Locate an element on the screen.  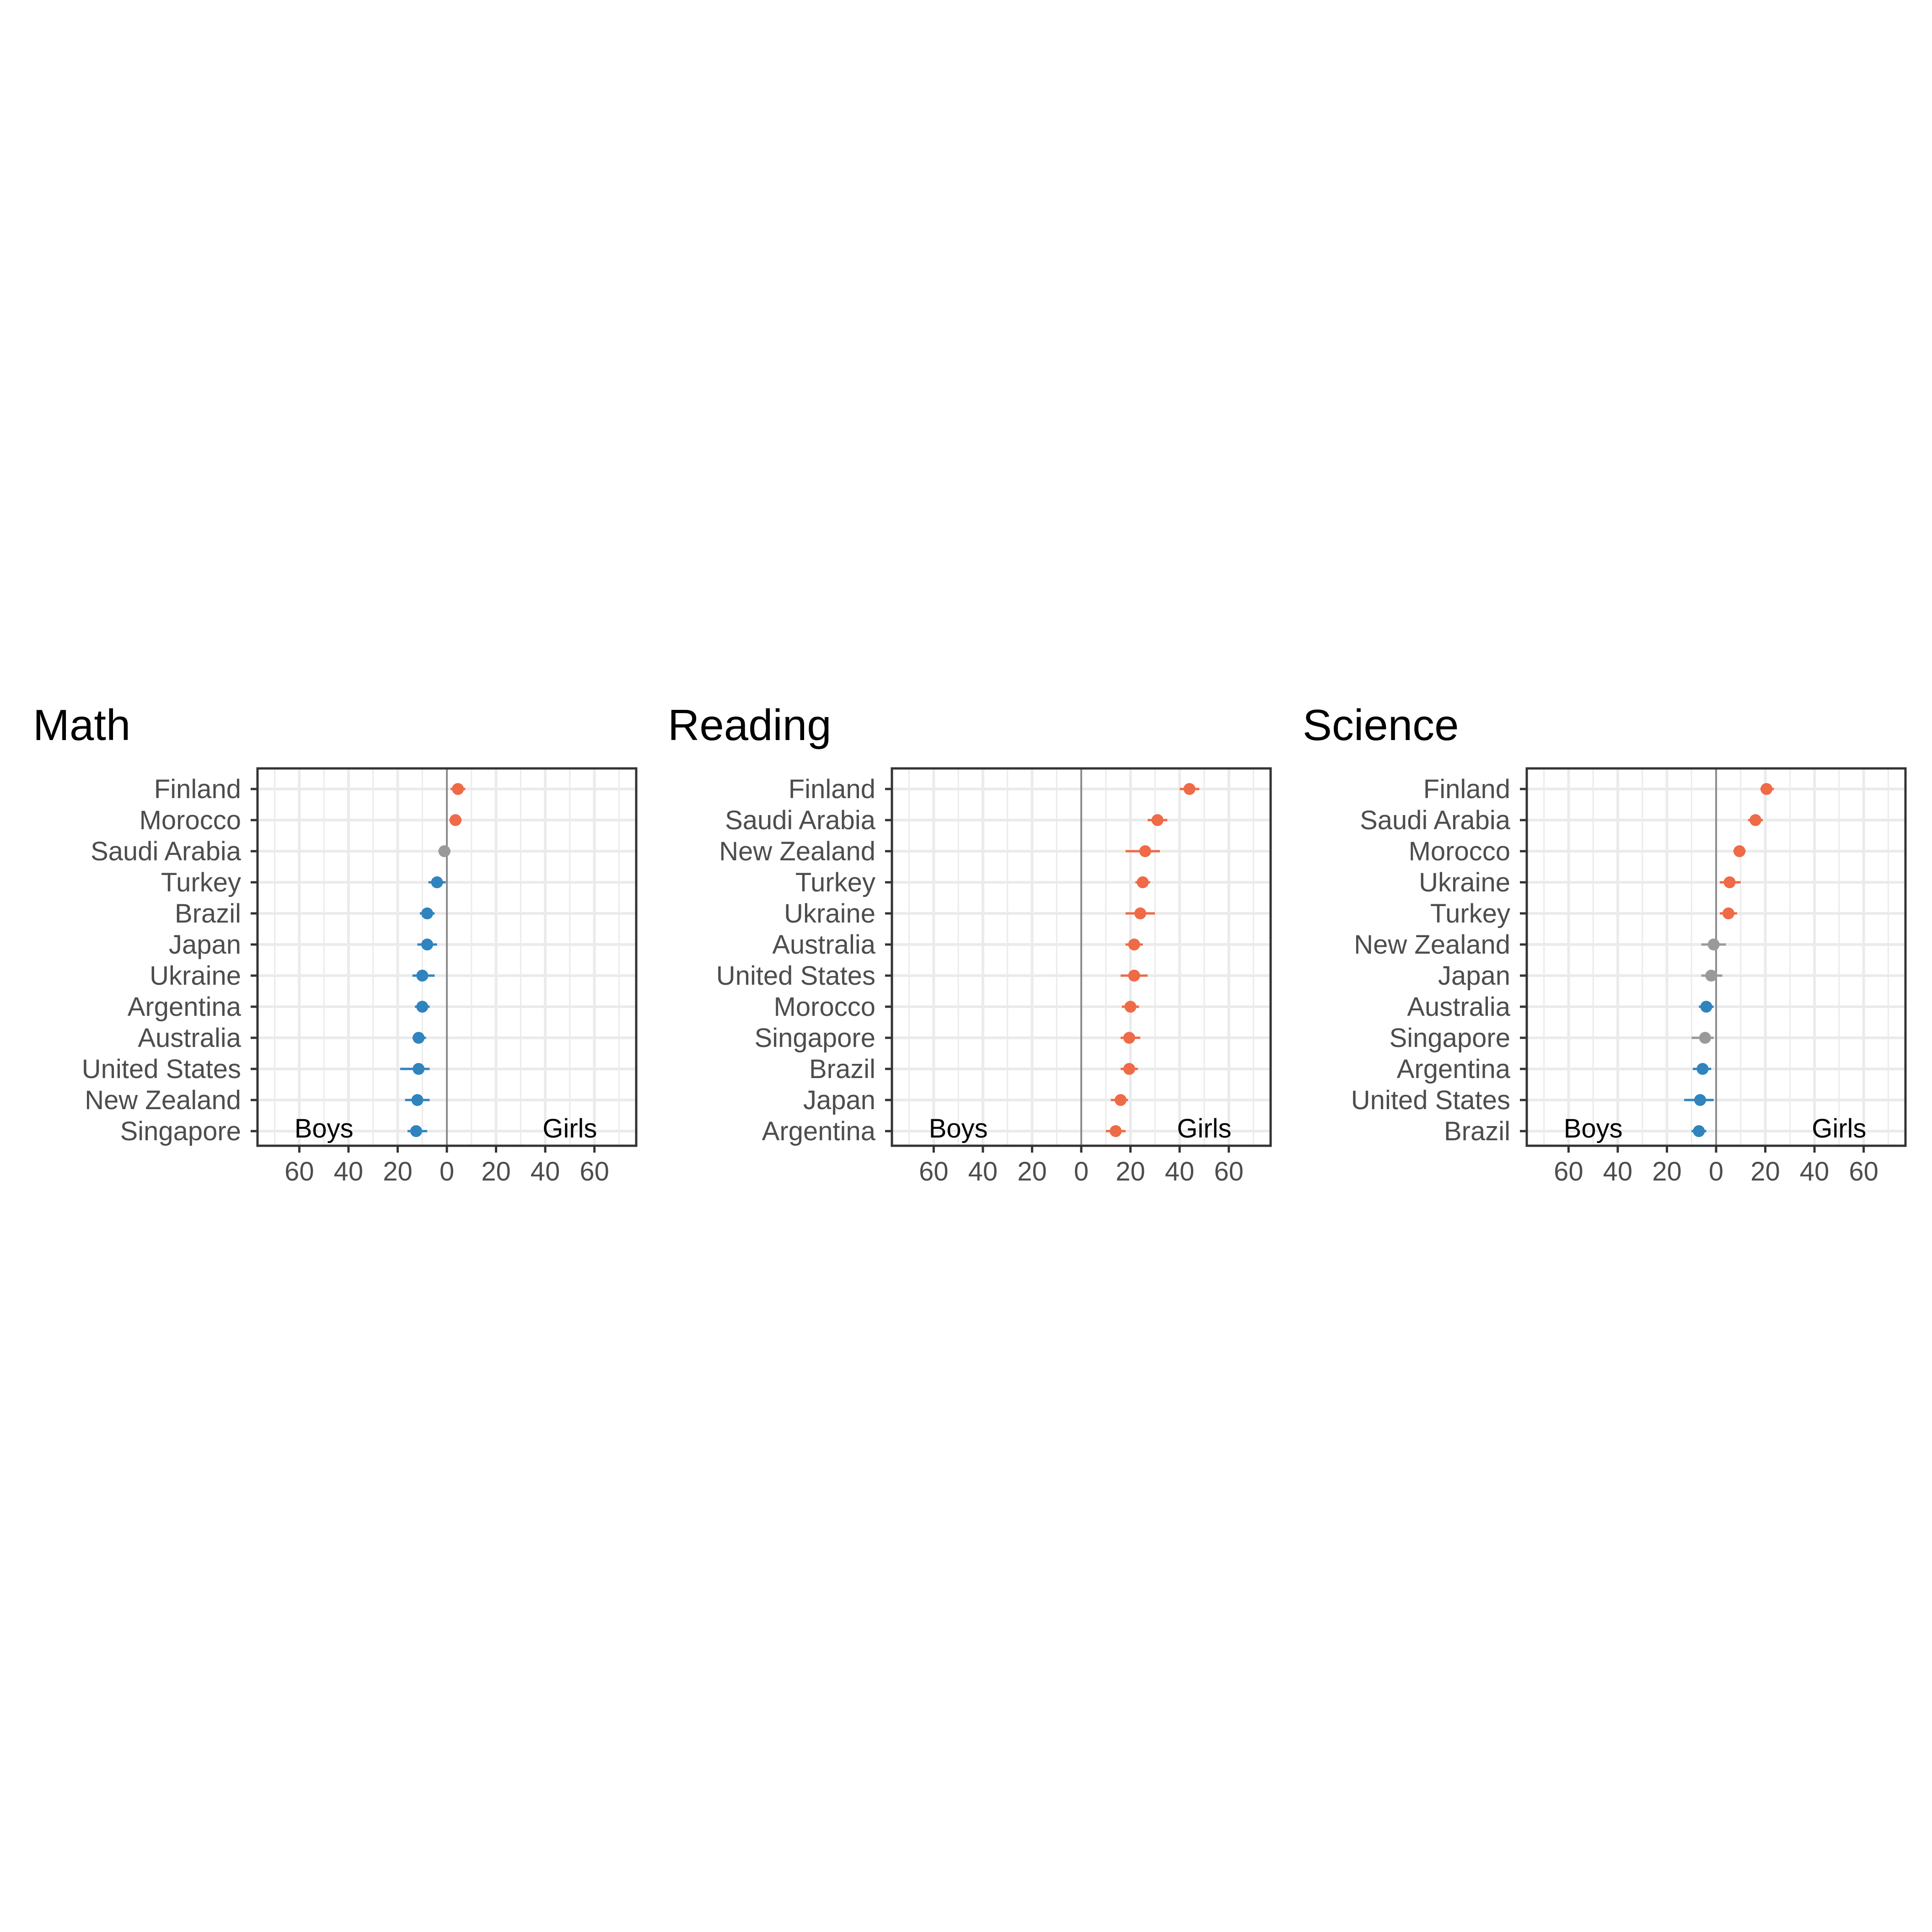
math-panel-title: Math is located at coordinates (82, 726).